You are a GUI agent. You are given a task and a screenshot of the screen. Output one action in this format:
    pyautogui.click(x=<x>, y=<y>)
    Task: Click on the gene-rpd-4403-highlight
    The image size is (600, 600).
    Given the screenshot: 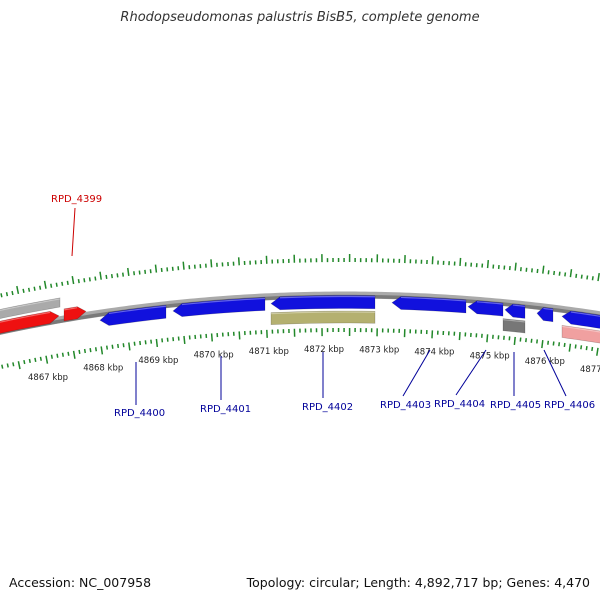 What is the action you would take?
    pyautogui.click(x=433, y=299)
    